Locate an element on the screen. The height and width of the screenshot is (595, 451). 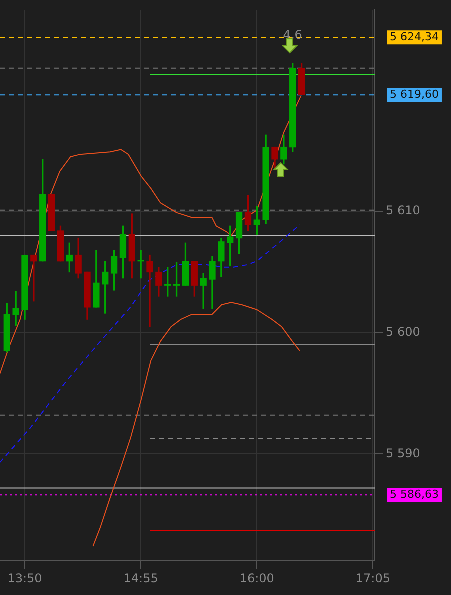
y-tick-label: 5 600 is located at coordinates (403, 332).